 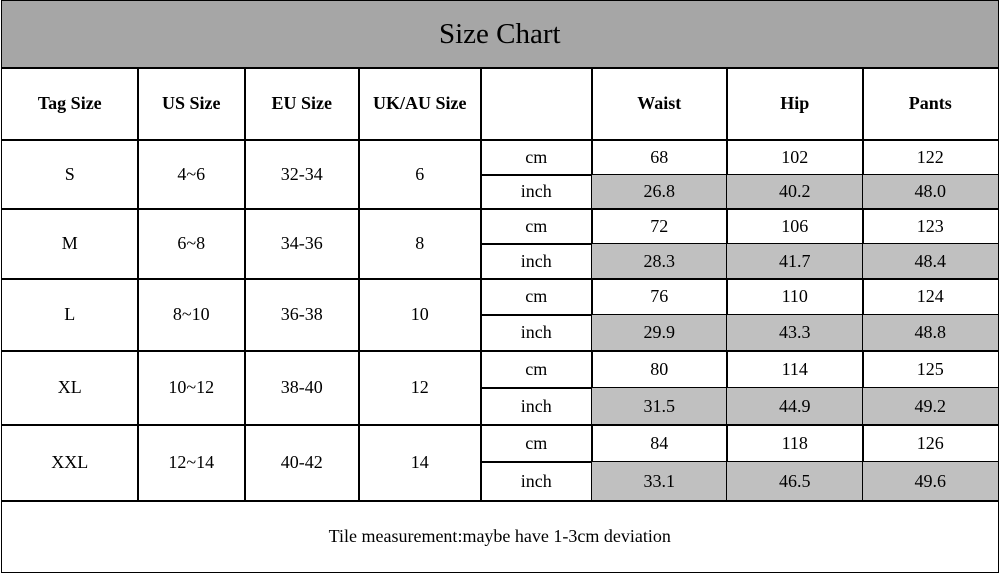 I want to click on size-cell: 8, so click(x=420, y=244).